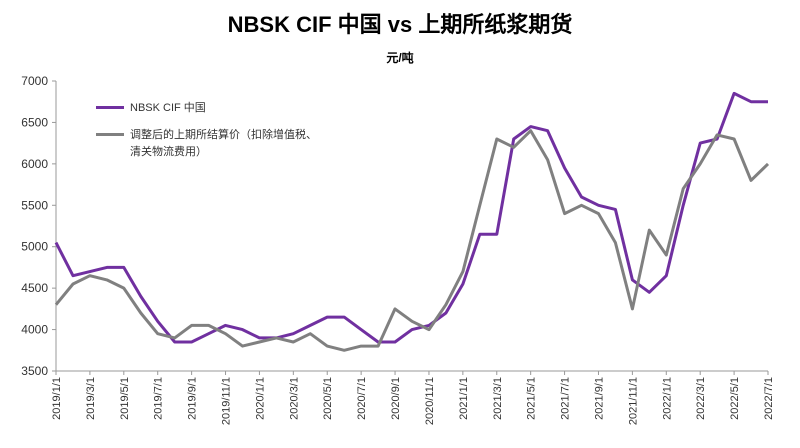  I want to click on x-tick-label: 2021/7/1, so click(566, 398).